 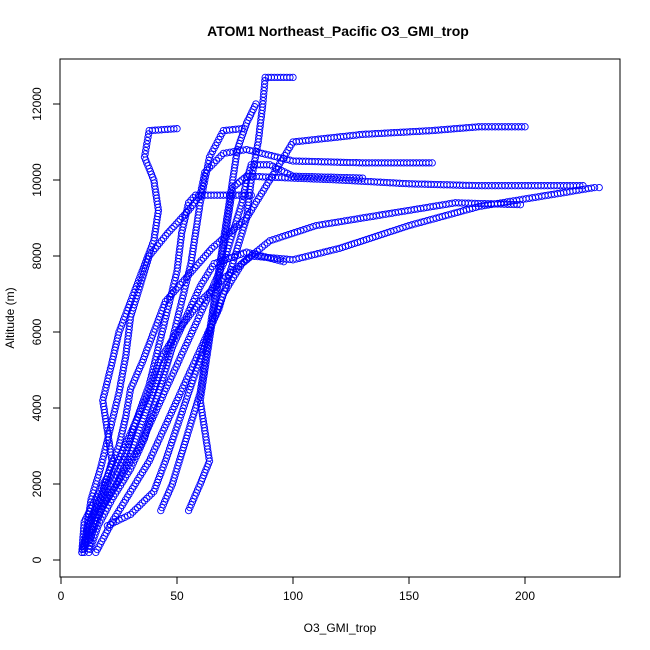 I want to click on y-tick-label: 0, so click(x=37, y=559).